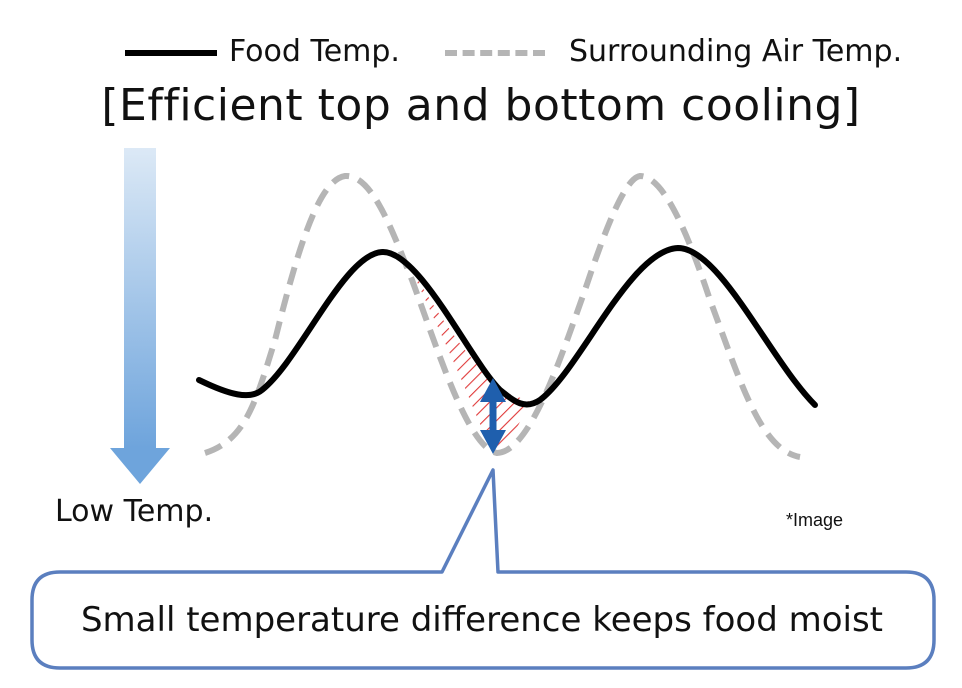 The height and width of the screenshot is (688, 962). What do you see at coordinates (134, 511) in the screenshot?
I see `low-temp-label: Low Temp.` at bounding box center [134, 511].